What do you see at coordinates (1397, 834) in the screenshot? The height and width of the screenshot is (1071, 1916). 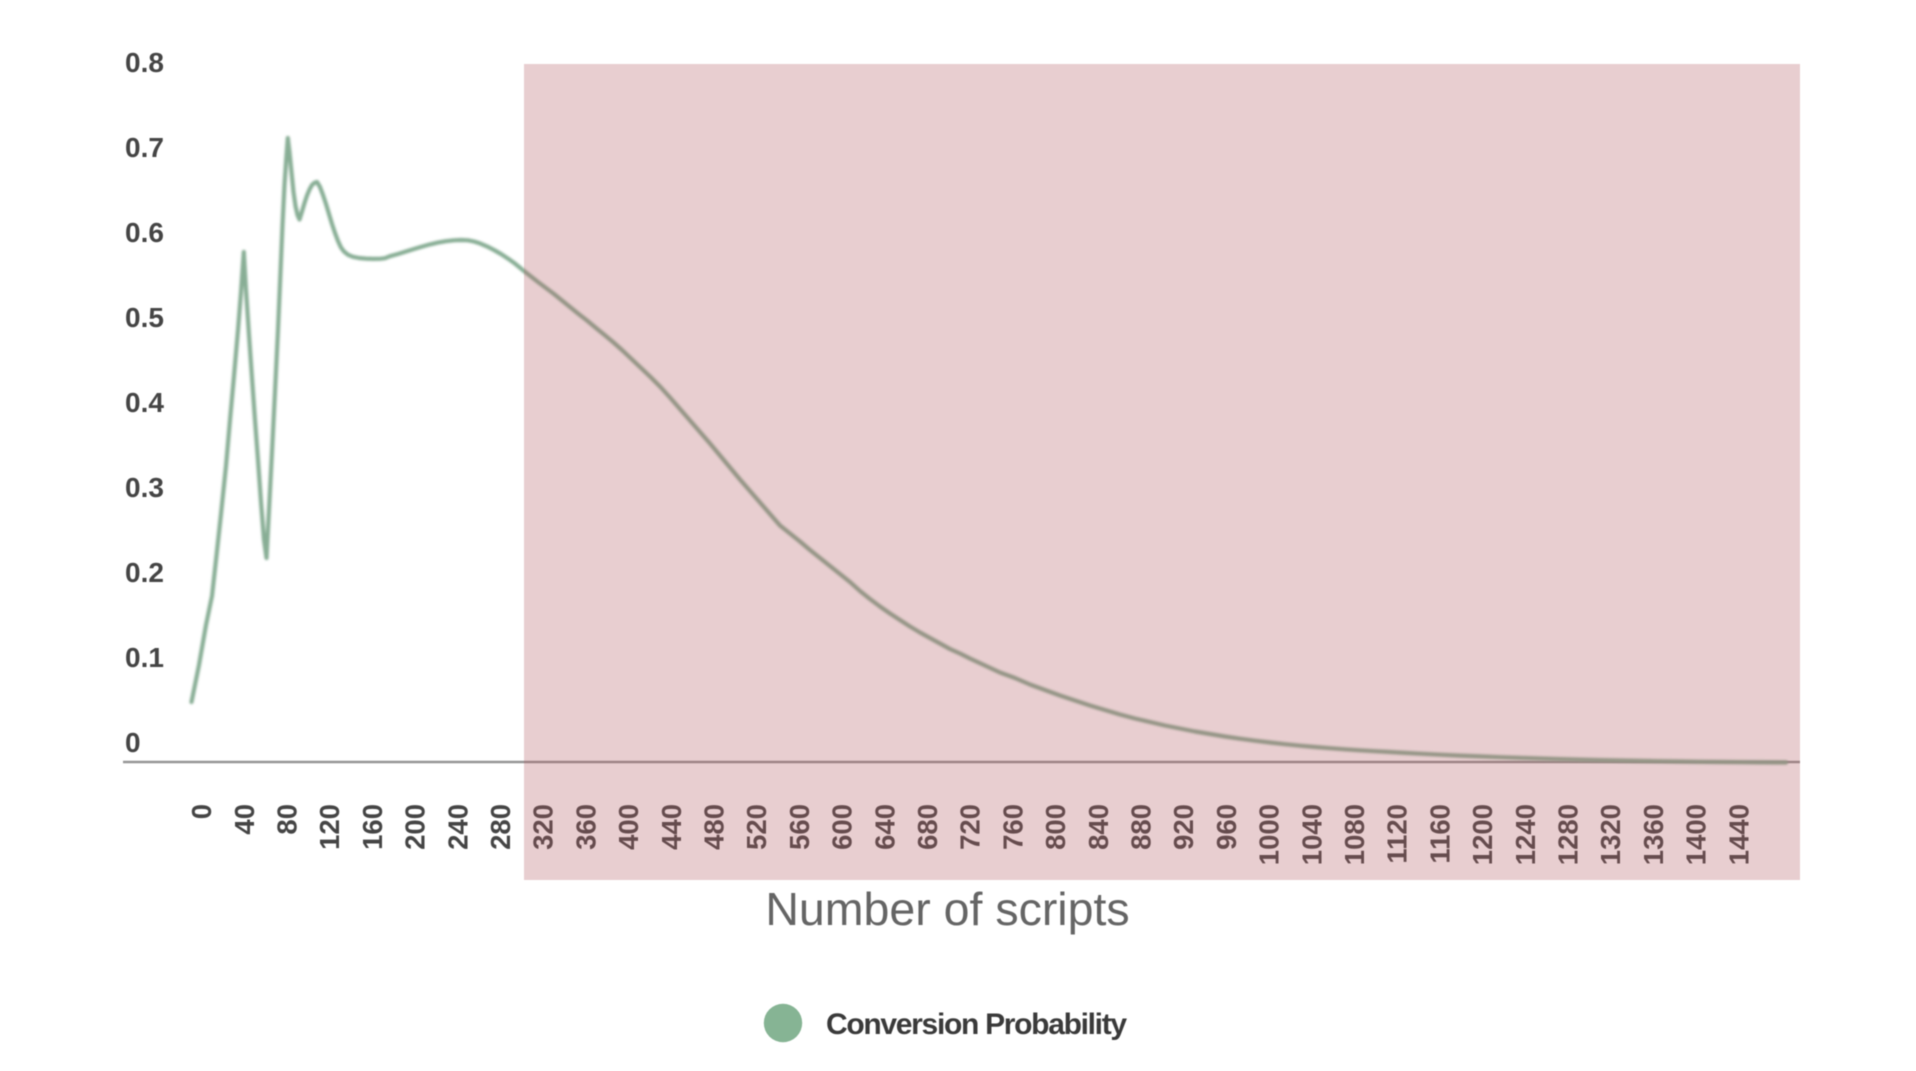 I see `svg-text: 1120` at bounding box center [1397, 834].